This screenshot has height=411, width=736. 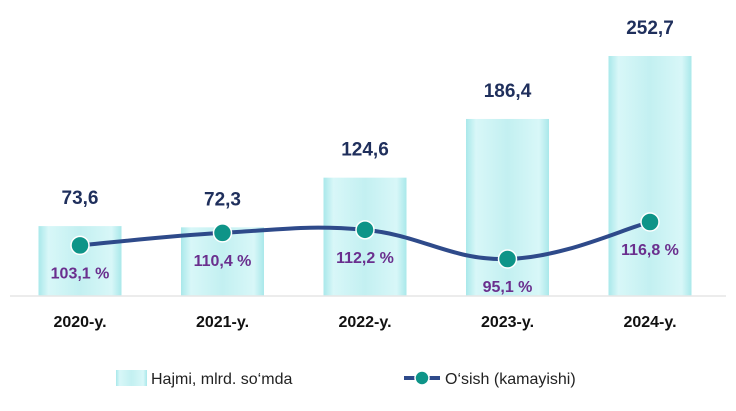 I want to click on growth-markers, so click(x=365, y=240).